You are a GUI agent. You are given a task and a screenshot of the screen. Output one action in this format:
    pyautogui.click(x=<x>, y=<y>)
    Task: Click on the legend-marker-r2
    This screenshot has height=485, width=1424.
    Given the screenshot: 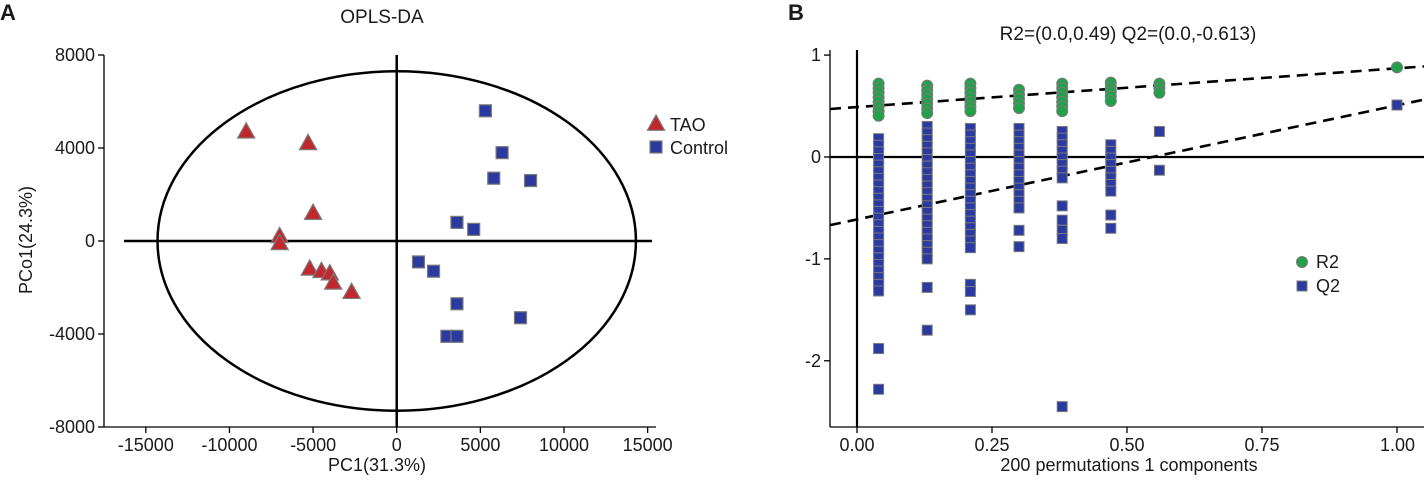 What is the action you would take?
    pyautogui.click(x=1302, y=262)
    